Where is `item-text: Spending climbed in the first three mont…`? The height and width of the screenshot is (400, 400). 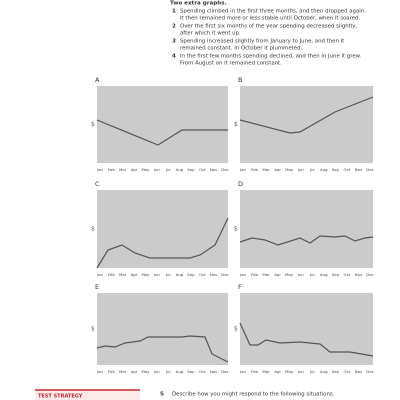 item-text: Spending climbed in the first three mont… is located at coordinates (273, 12).